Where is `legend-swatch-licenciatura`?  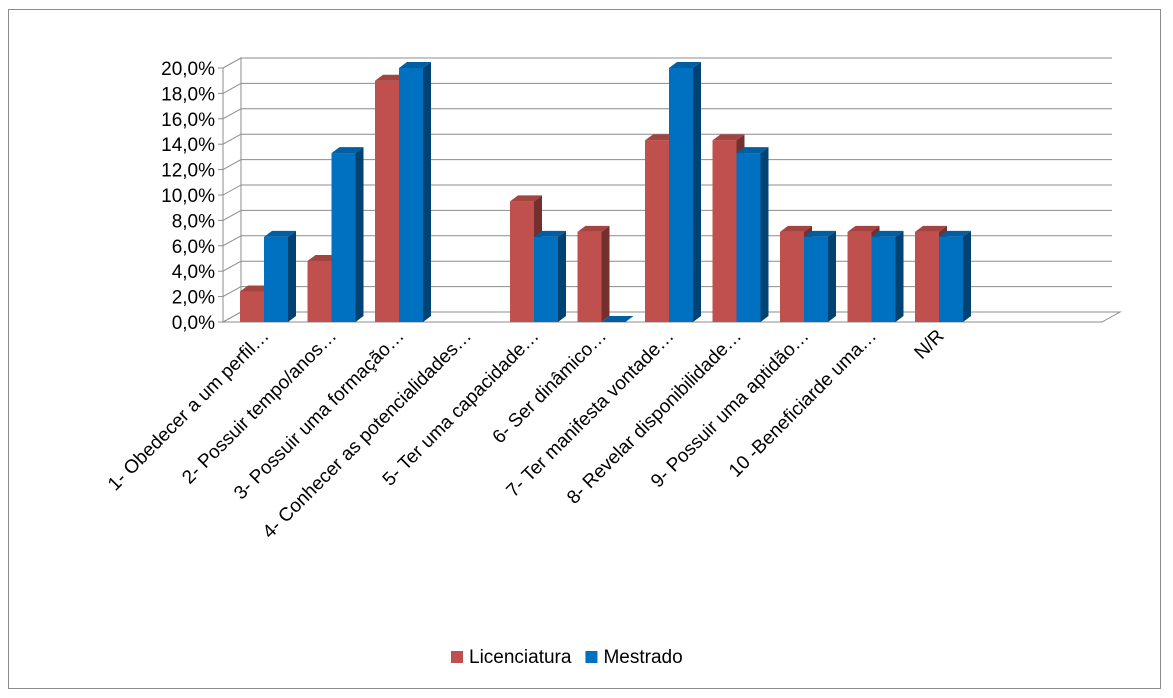
legend-swatch-licenciatura is located at coordinates (457, 657).